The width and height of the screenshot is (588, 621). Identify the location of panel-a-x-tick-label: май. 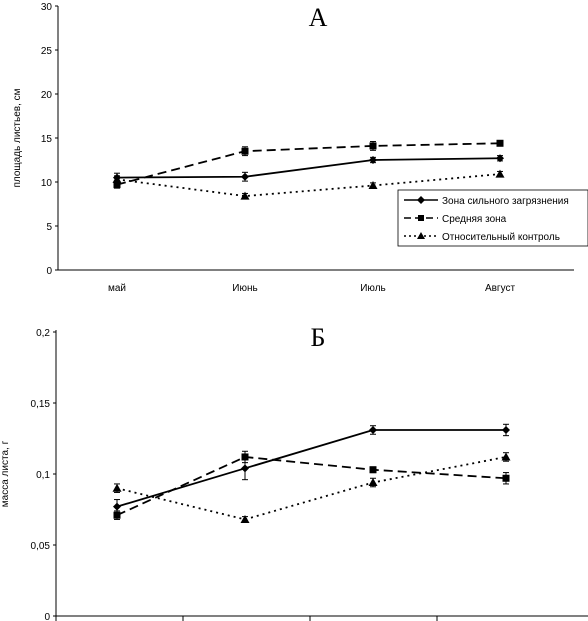
(117, 288).